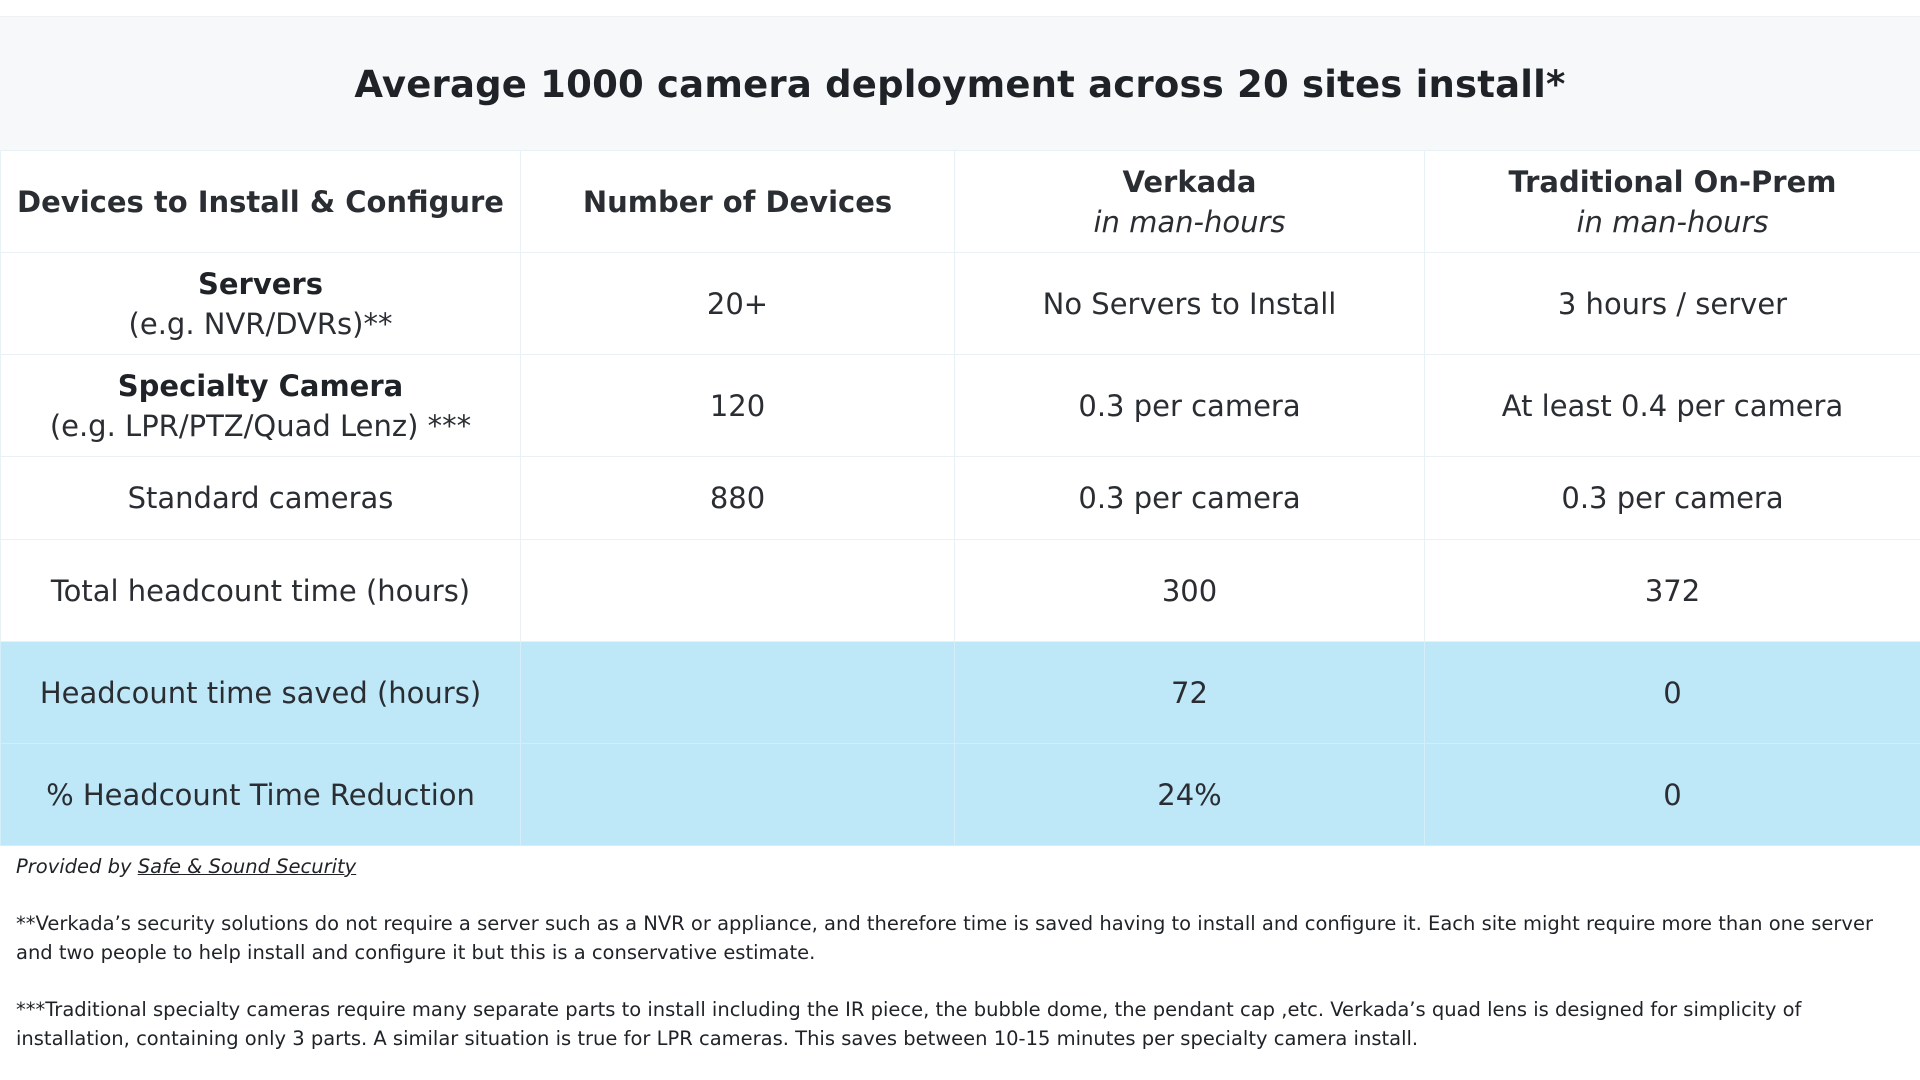 The image size is (1920, 1080). Describe the element at coordinates (737, 405) in the screenshot. I see `device-count: 120` at that location.